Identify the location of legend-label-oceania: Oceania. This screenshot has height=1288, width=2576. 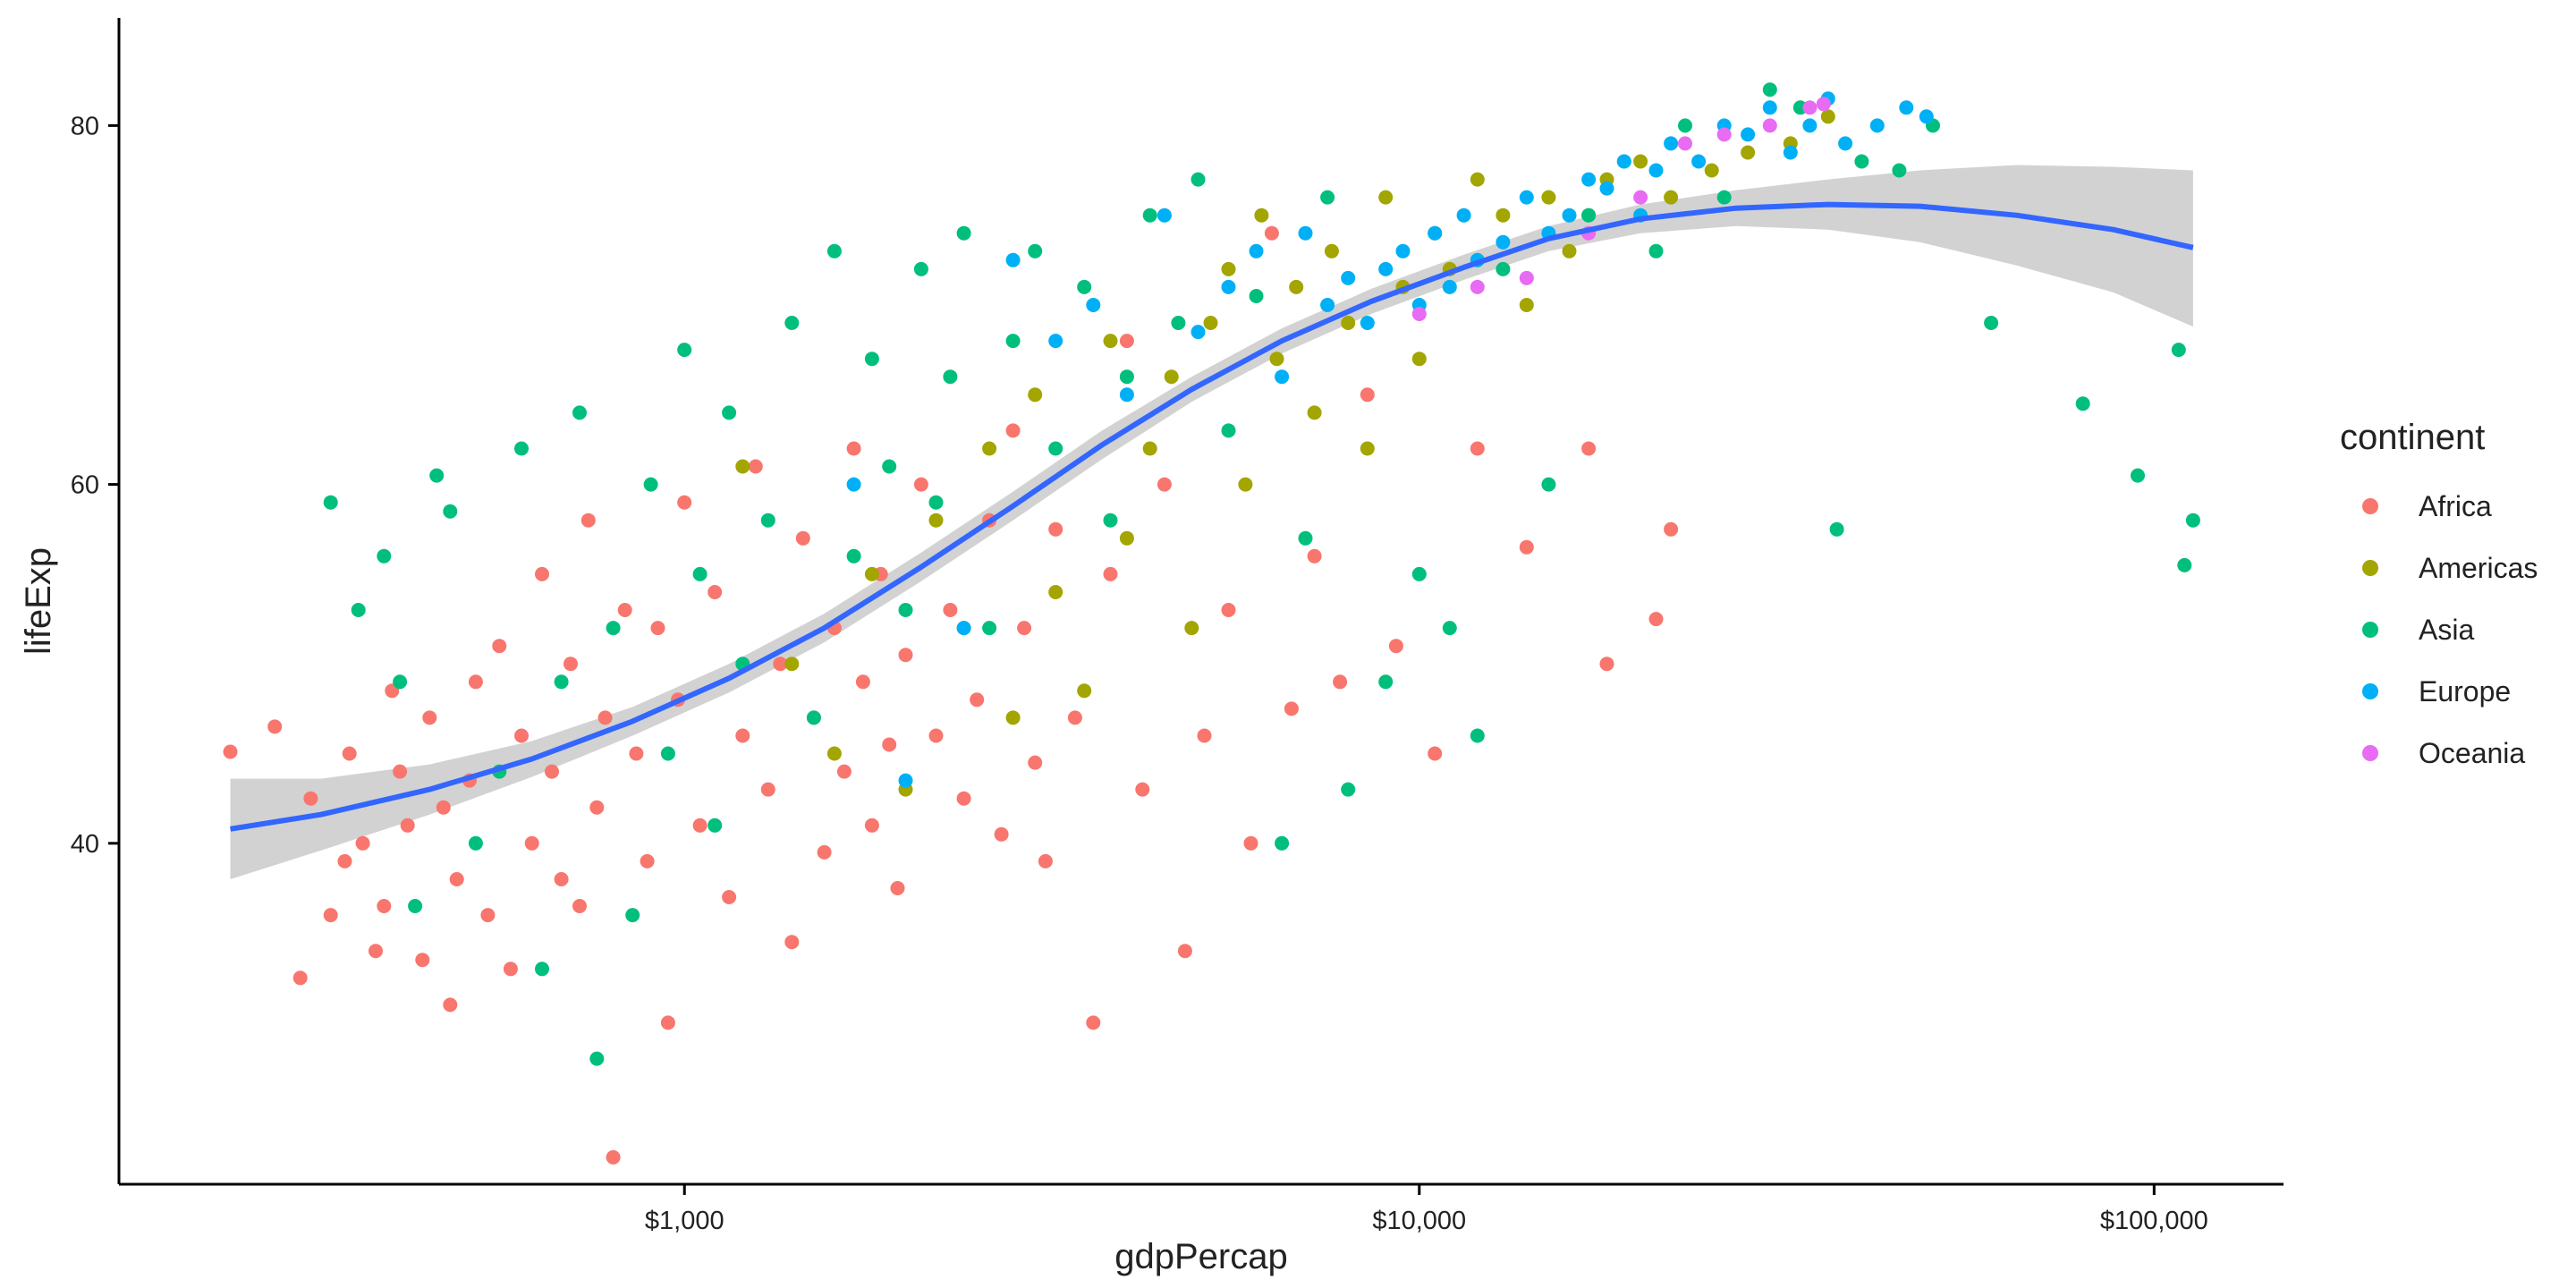
(2472, 753).